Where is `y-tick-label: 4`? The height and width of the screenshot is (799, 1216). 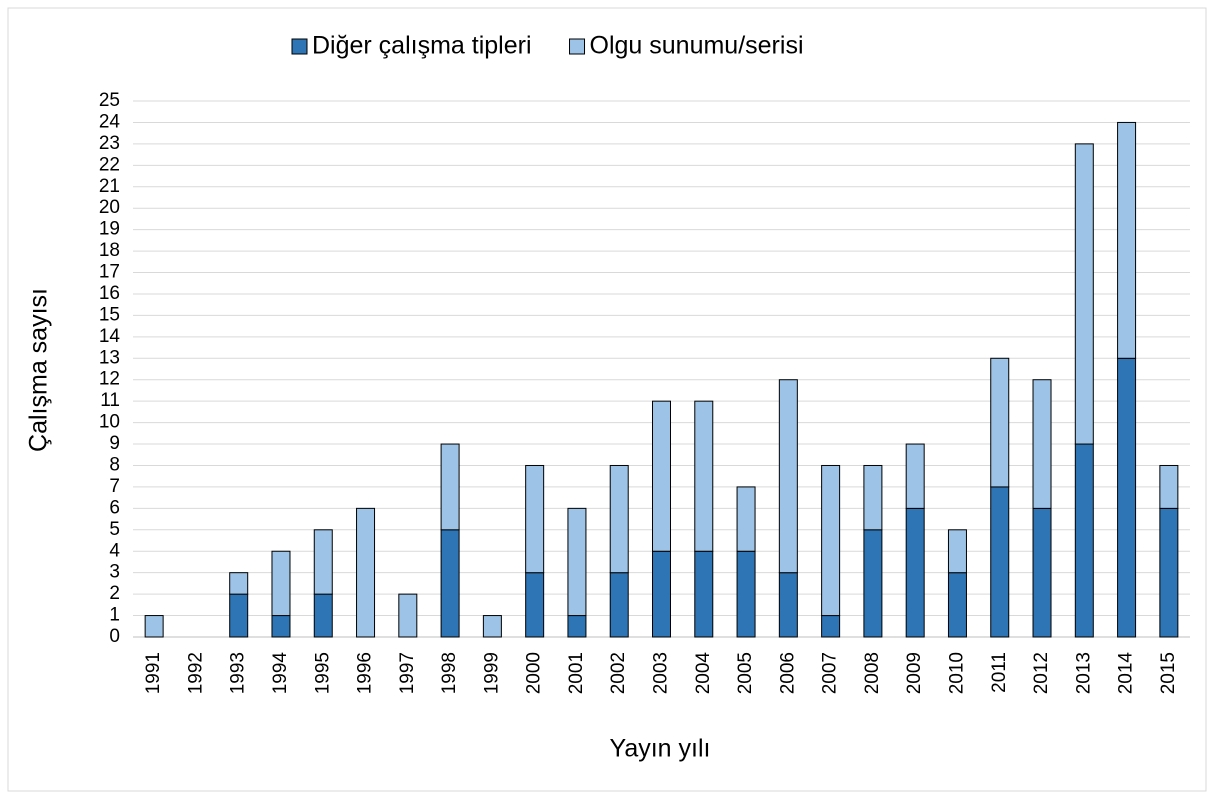
y-tick-label: 4 is located at coordinates (114, 550).